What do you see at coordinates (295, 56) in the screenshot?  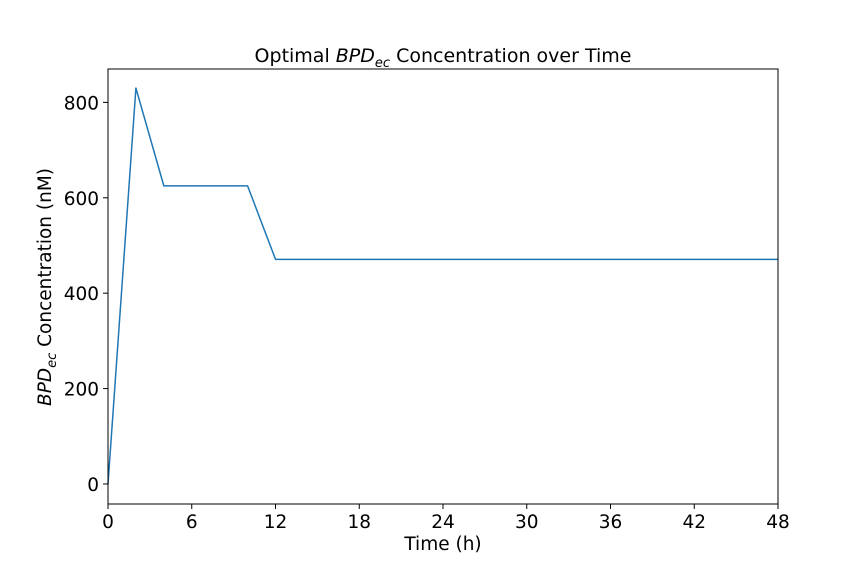 I see `title-prefix: Optimal` at bounding box center [295, 56].